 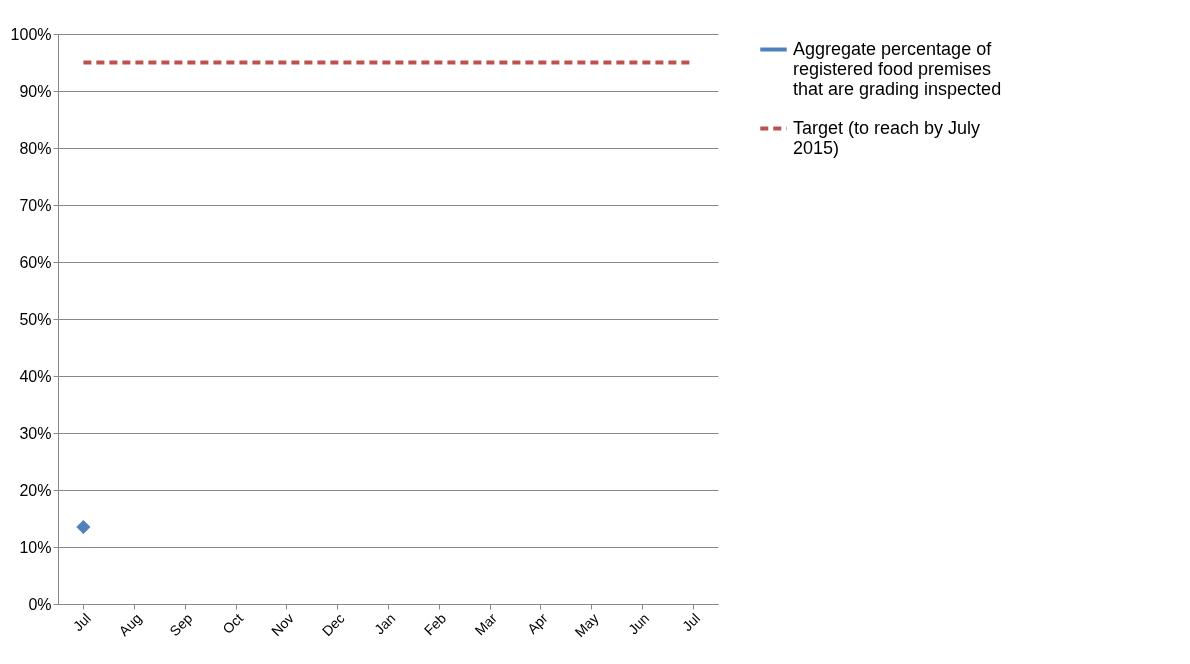 What do you see at coordinates (282, 625) in the screenshot?
I see `x-tick-label: Nov` at bounding box center [282, 625].